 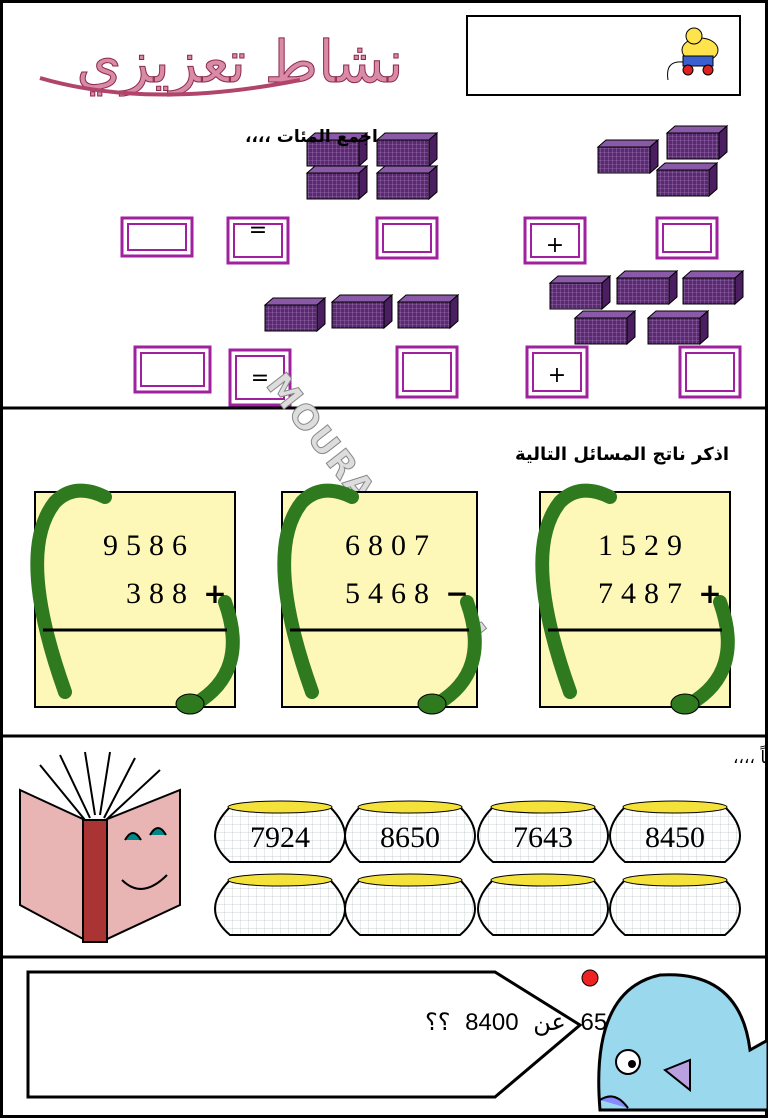 What do you see at coordinates (410, 837) in the screenshot?
I see `pot-number: 8650` at bounding box center [410, 837].